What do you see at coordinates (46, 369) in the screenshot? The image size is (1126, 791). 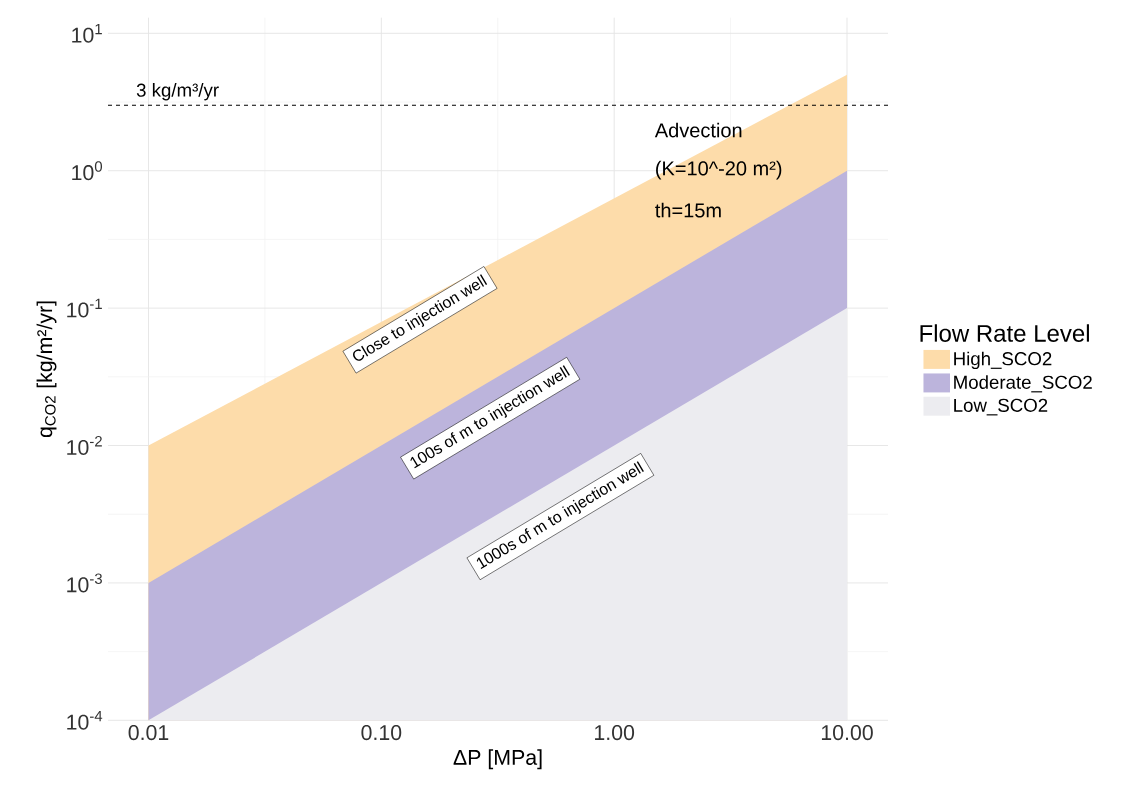 I see `y-axis-title: q$_{CO2}$ [kg/m²/yr]` at bounding box center [46, 369].